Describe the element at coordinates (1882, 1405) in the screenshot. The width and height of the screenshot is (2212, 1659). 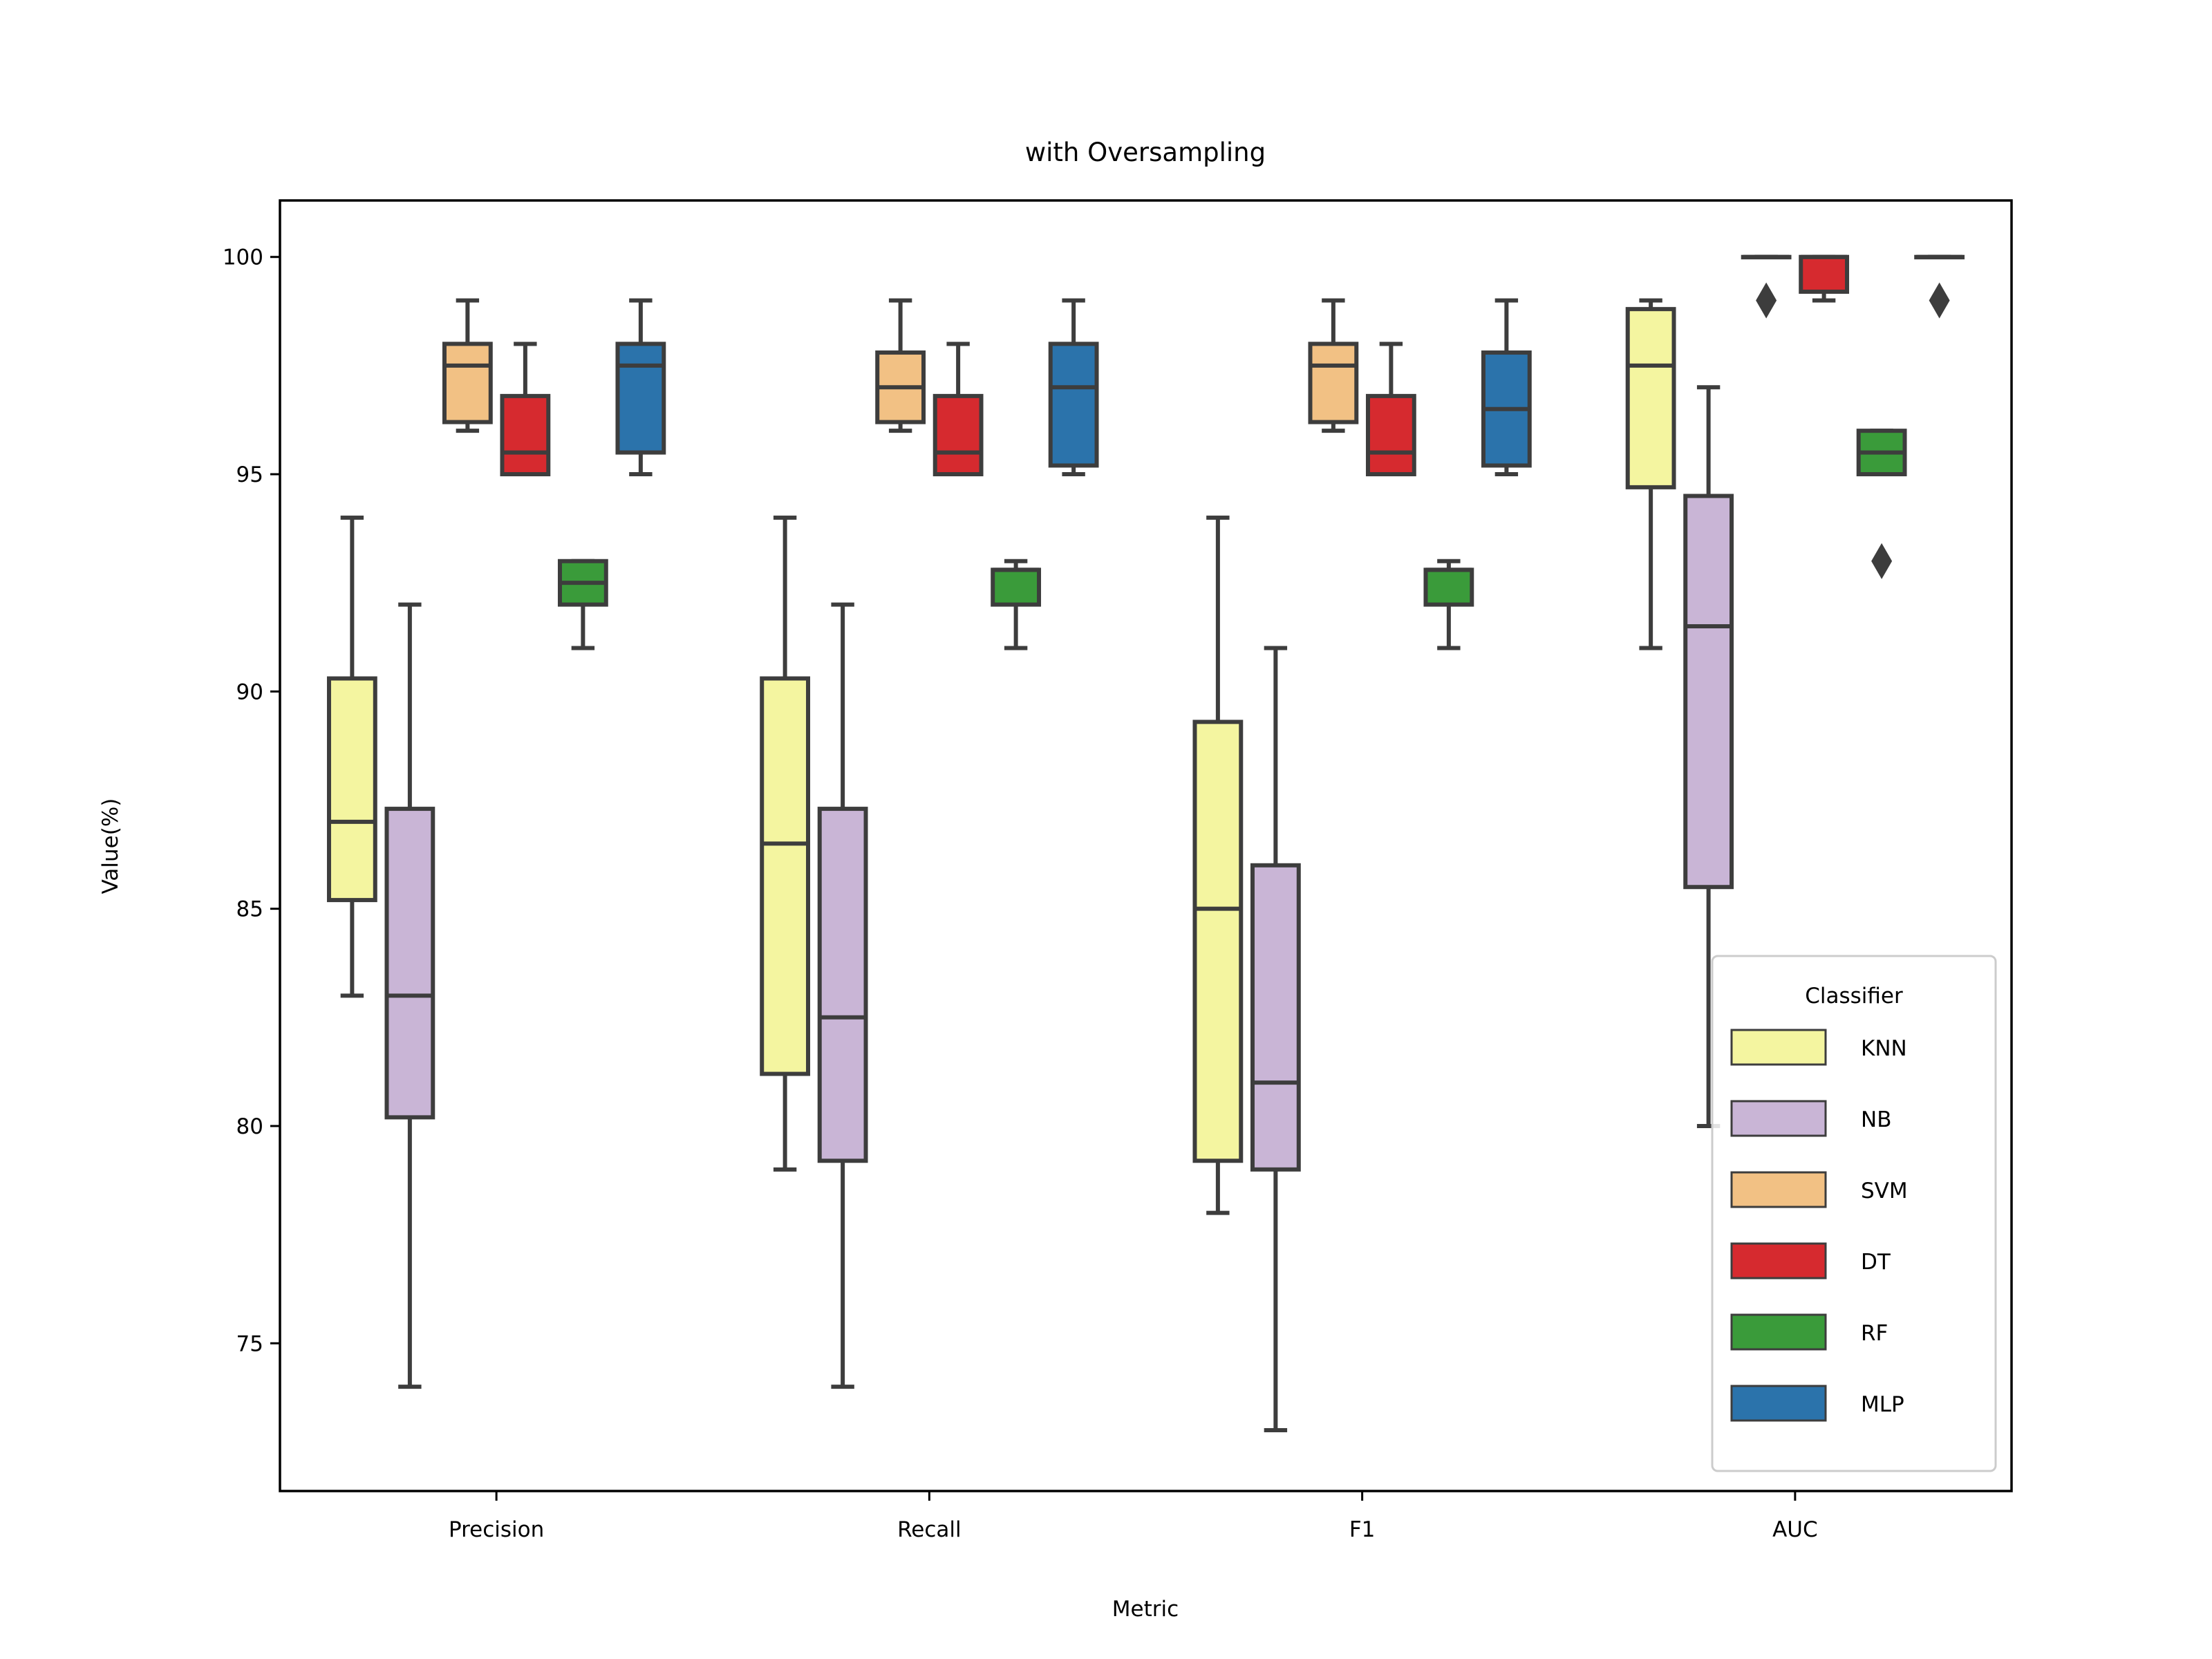
I see `legend-label-mlp: MLP` at that location.